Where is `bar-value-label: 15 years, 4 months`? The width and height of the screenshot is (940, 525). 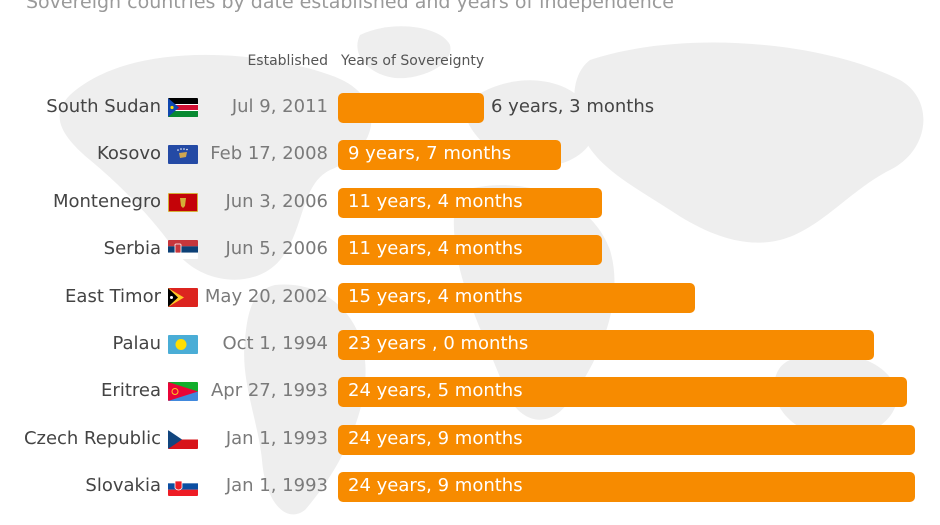
bar-value-label: 15 years, 4 months is located at coordinates (435, 296).